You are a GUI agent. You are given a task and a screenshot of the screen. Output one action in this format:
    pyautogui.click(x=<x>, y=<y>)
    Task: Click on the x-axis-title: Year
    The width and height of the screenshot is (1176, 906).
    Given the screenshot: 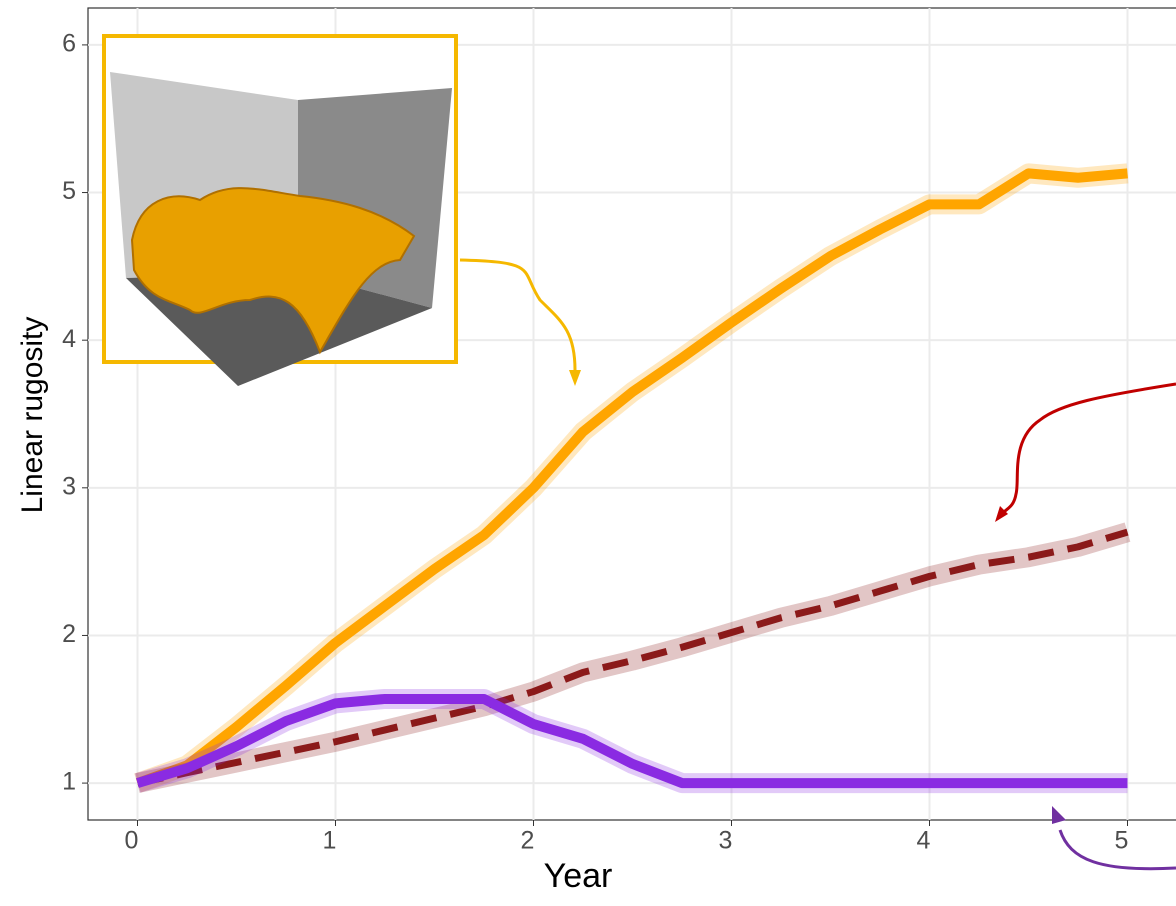 What is the action you would take?
    pyautogui.click(x=578, y=876)
    